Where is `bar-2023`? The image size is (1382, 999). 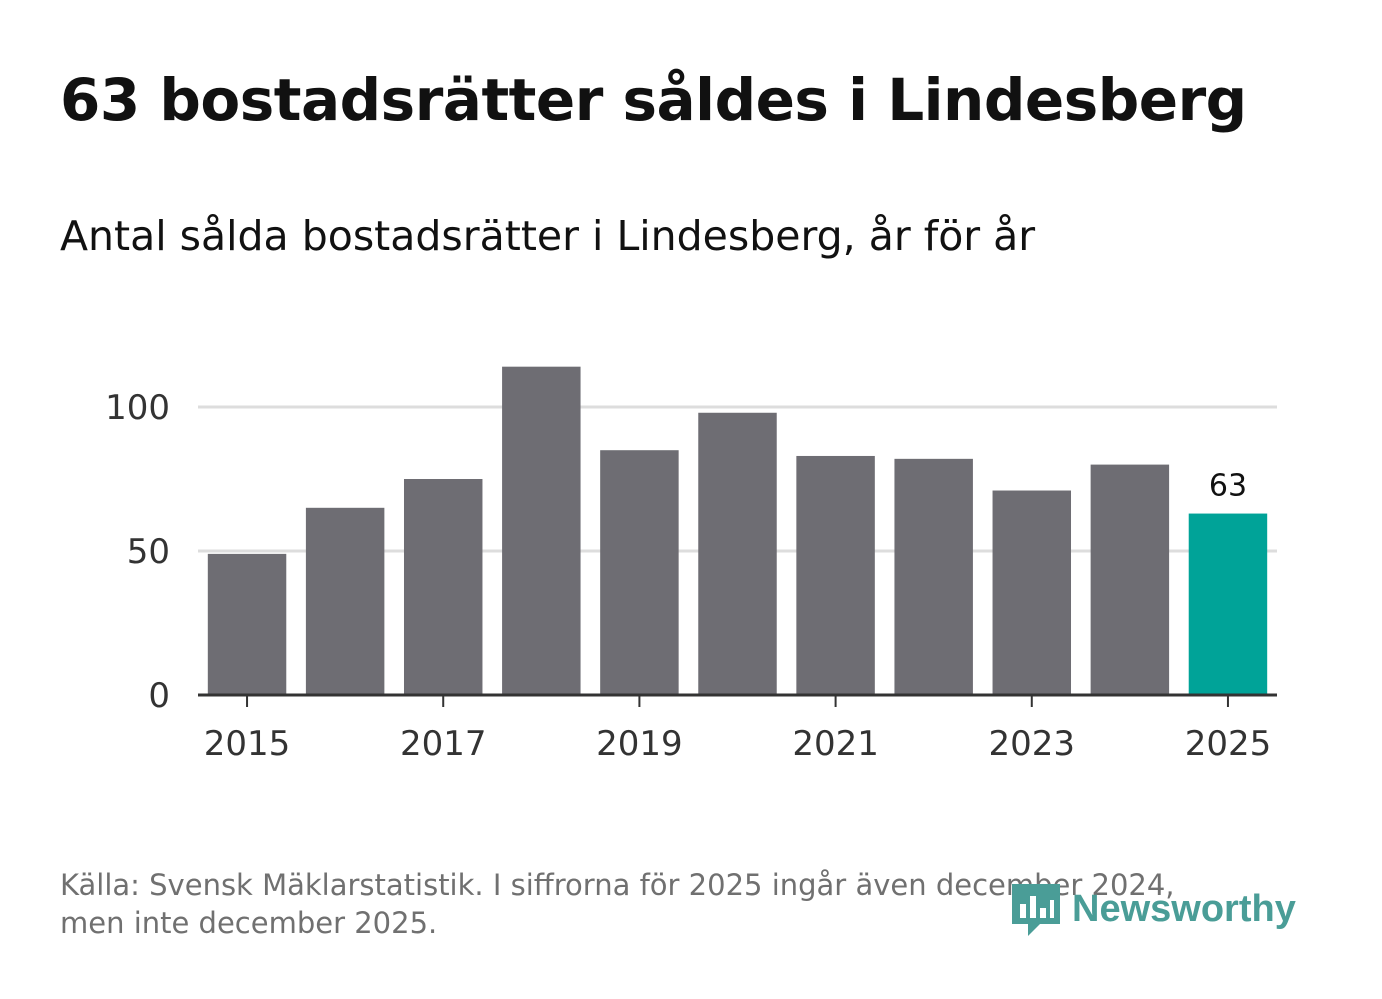 bar-2023 is located at coordinates (1032, 592).